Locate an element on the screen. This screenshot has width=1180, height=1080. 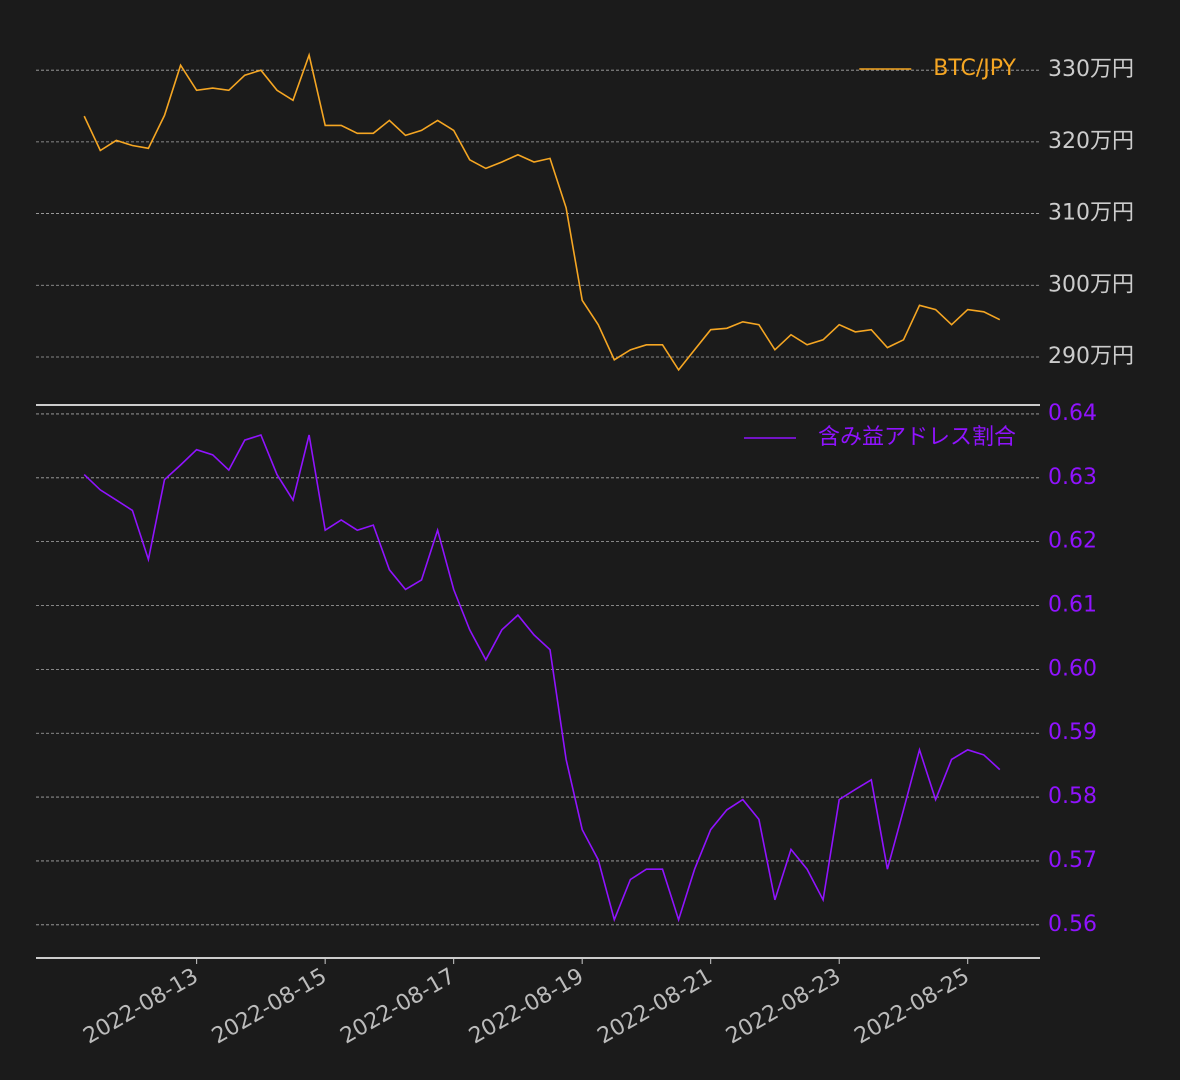
y-tick-label: 290万円 is located at coordinates (1091, 356).